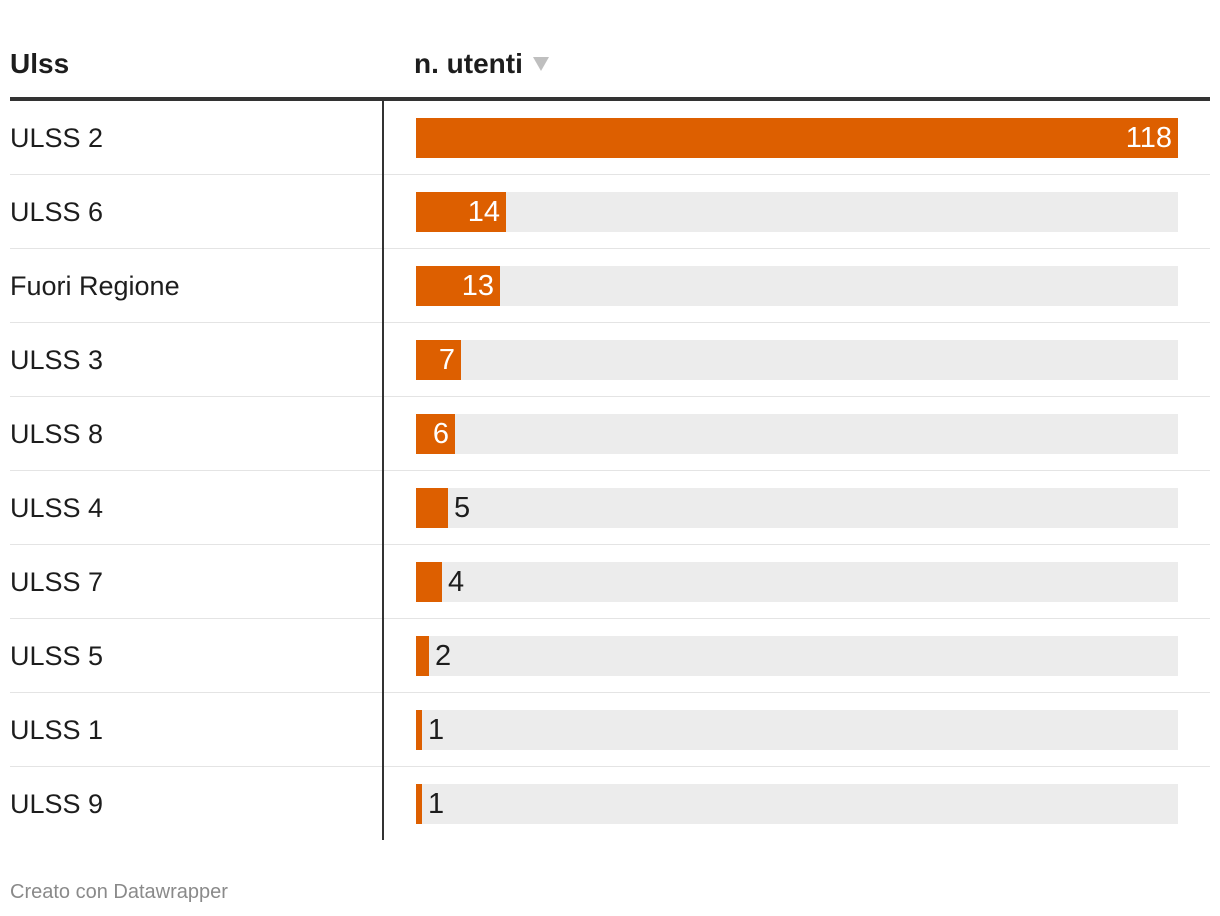  I want to click on bar-track: 7, so click(797, 360).